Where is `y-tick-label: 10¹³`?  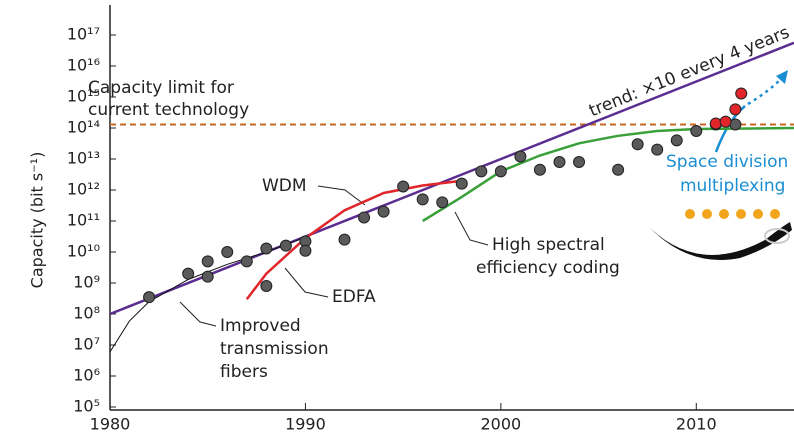
y-tick-label: 10¹³ is located at coordinates (83, 158).